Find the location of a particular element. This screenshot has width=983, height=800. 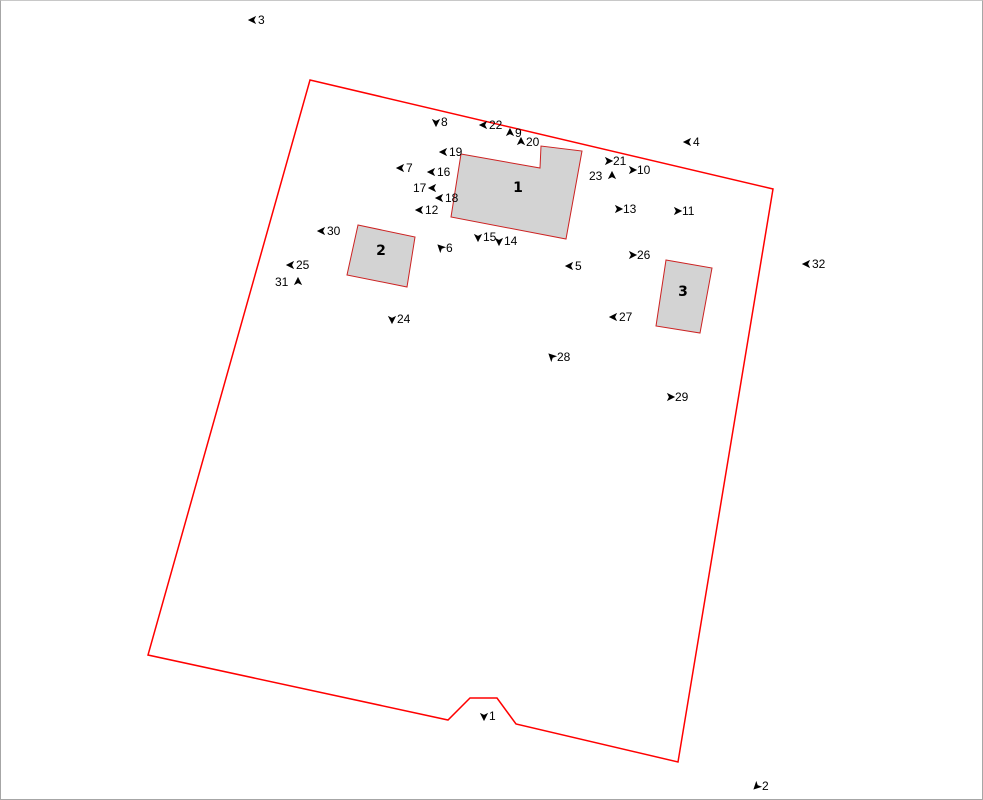

photo-point-label: 31 is located at coordinates (282, 282).